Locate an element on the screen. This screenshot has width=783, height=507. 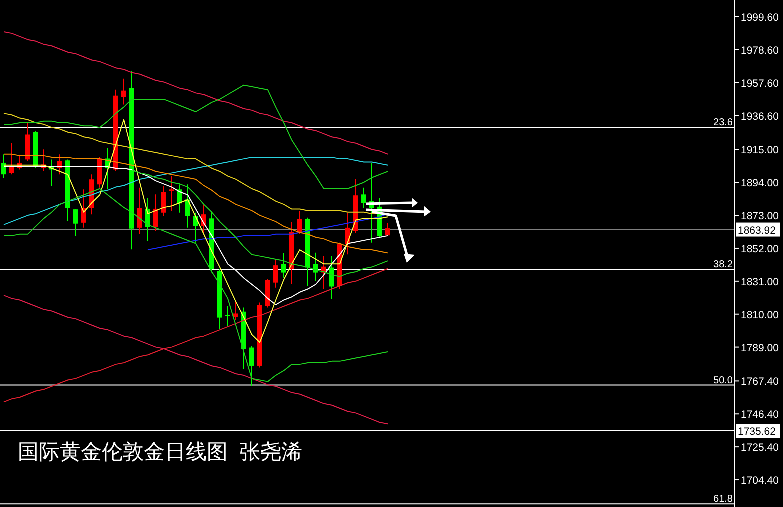
text: 国际黄金伦敦金日线图 张尧浠 is located at coordinates (160, 452).